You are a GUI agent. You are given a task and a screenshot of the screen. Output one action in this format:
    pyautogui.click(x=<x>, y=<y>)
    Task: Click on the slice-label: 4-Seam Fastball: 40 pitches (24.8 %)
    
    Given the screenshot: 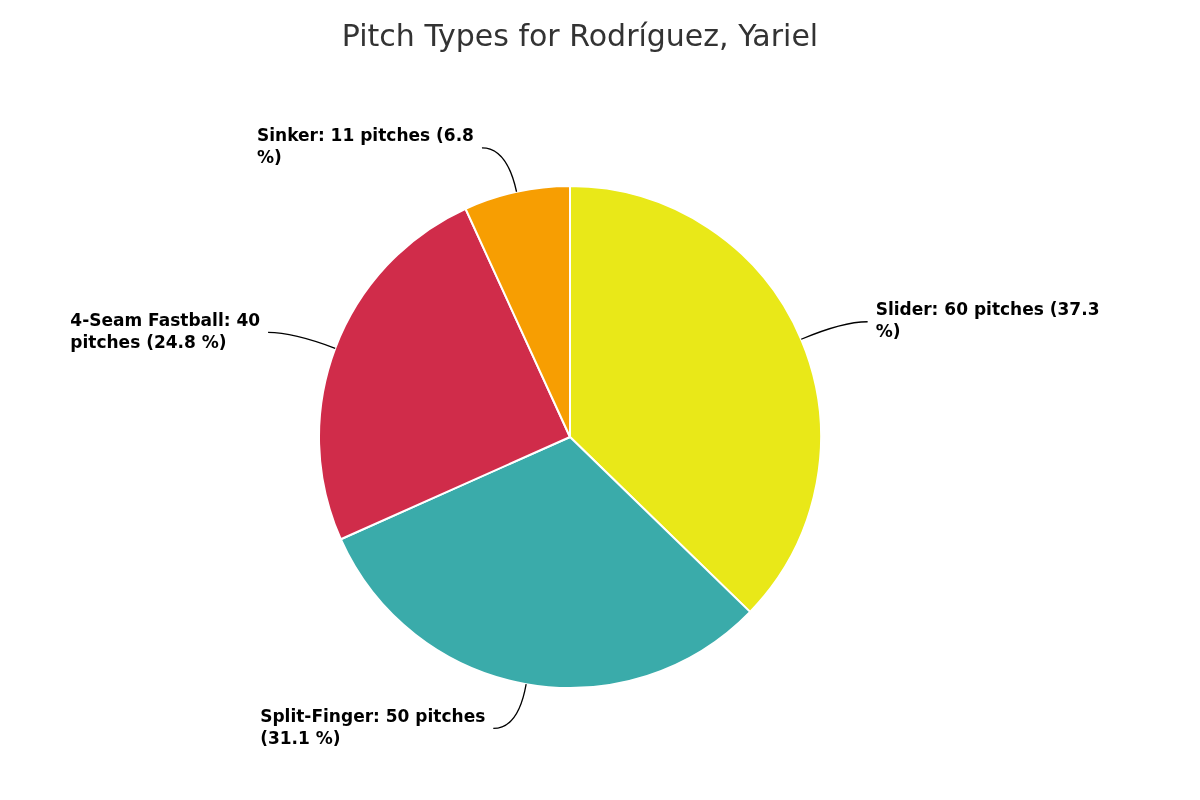 What is the action you would take?
    pyautogui.click(x=165, y=330)
    